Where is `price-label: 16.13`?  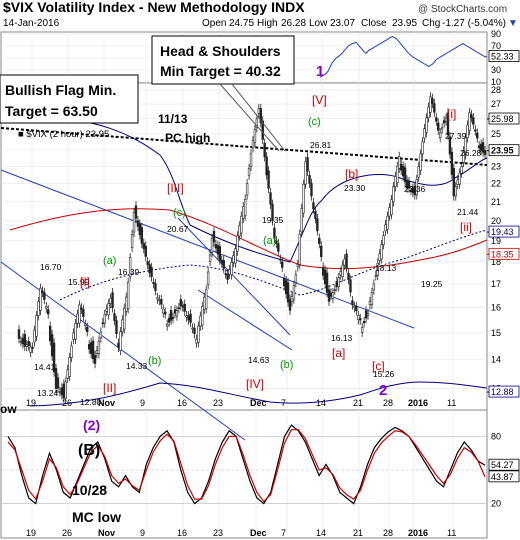 price-label: 16.13 is located at coordinates (342, 338).